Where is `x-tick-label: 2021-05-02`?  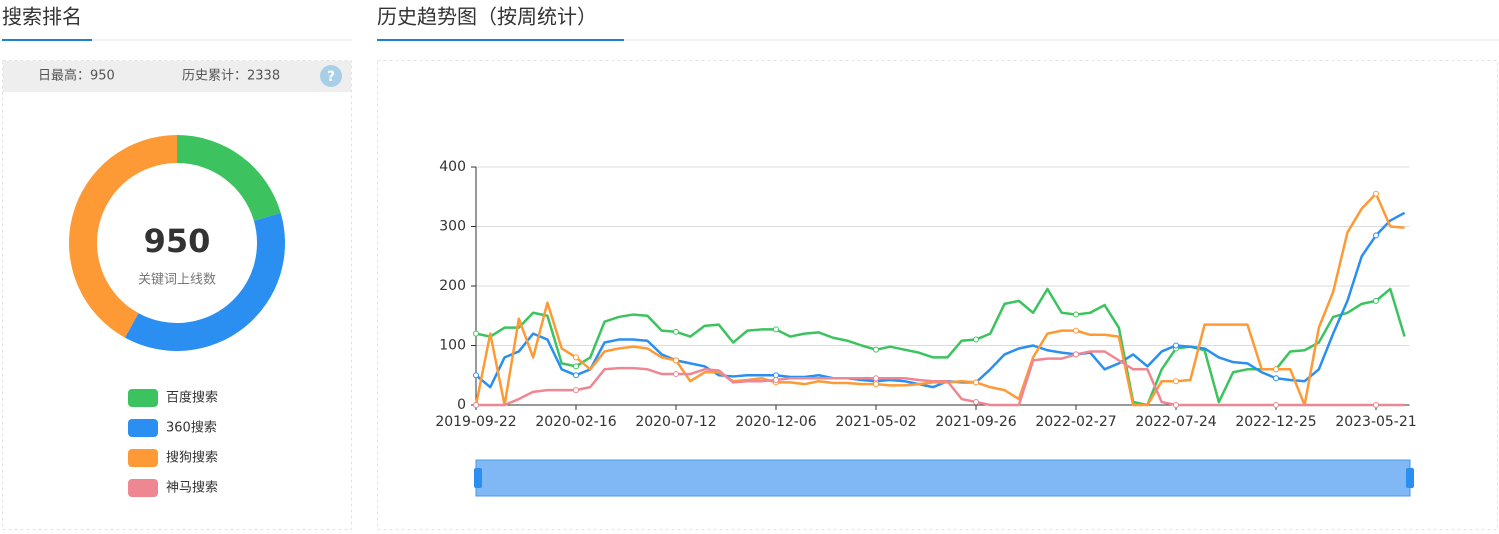
x-tick-label: 2021-05-02 is located at coordinates (875, 422).